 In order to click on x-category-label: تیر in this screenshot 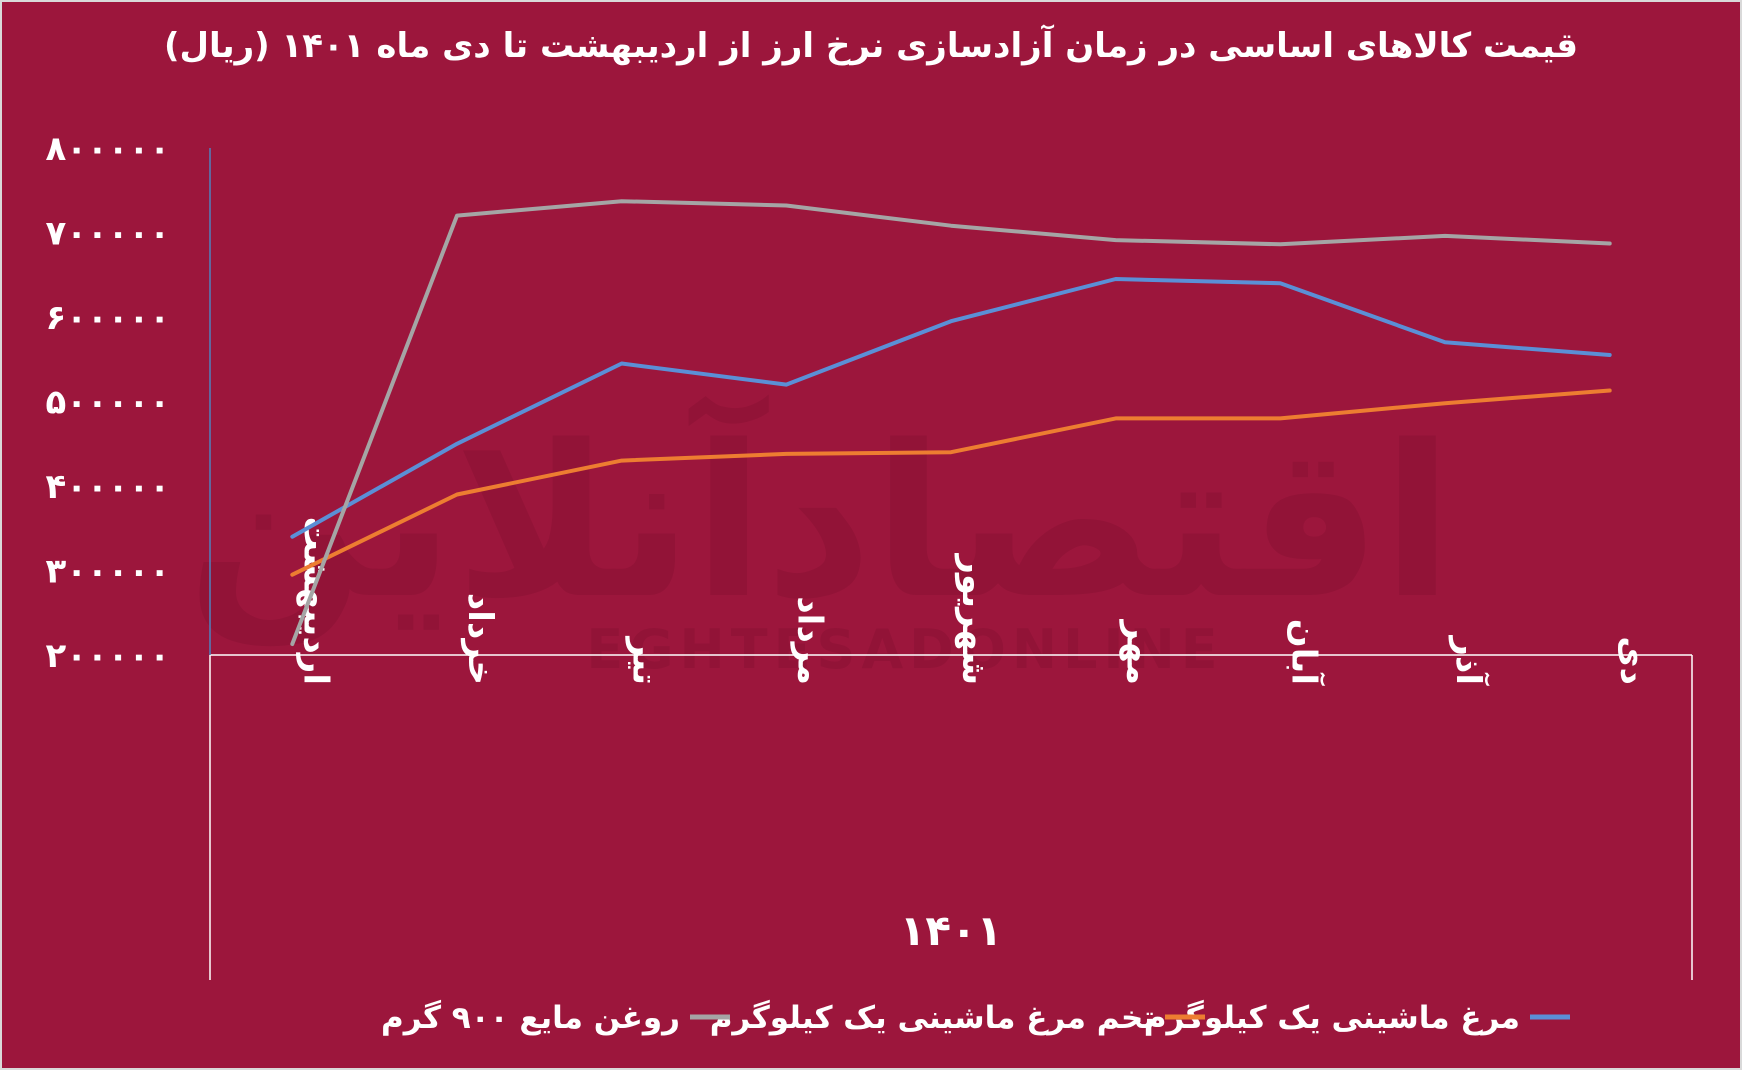, I will do `click(645, 660)`.